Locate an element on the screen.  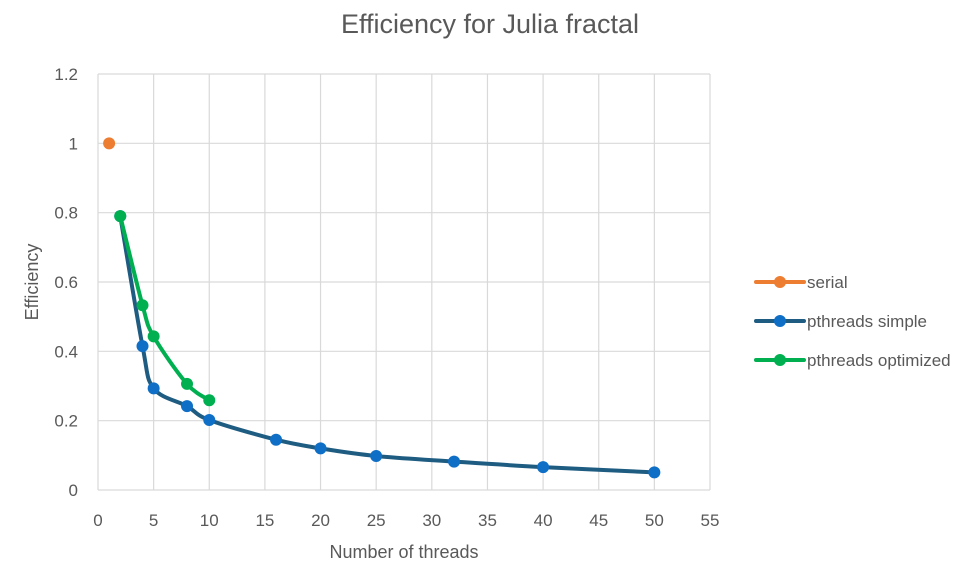
y-tick-label: 0 is located at coordinates (73, 490).